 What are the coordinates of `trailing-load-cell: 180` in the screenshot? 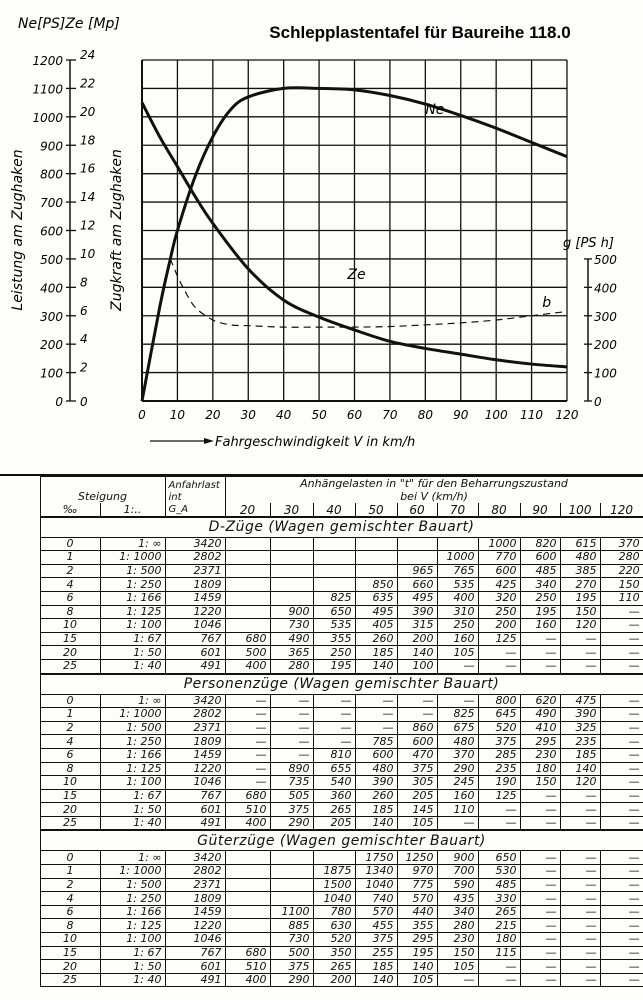 It's located at (499, 939).